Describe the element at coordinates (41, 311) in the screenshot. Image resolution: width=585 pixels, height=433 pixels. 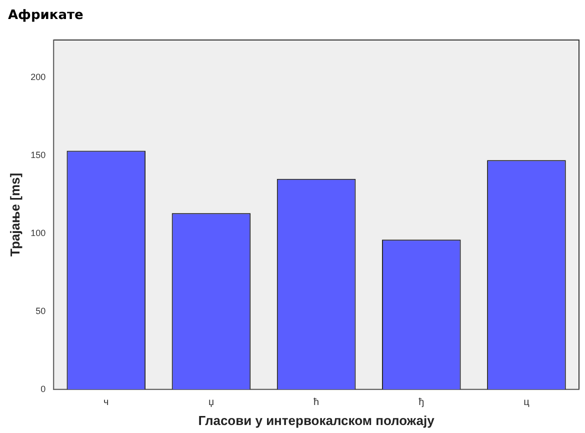
I see `y-tick-label: 50` at that location.